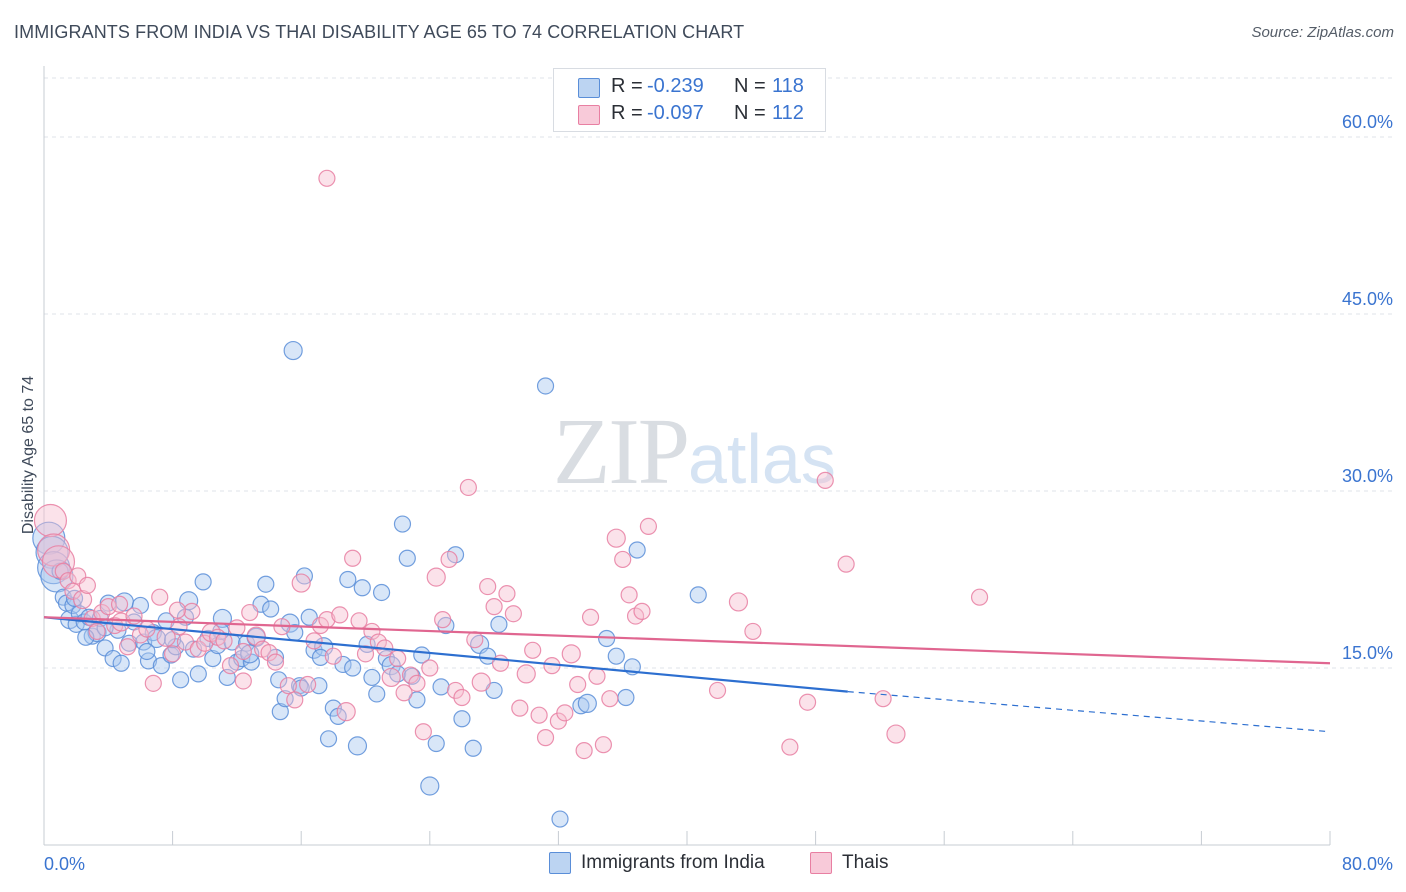 The image size is (1406, 892). I want to click on watermark: ZIPatlas, so click(694, 452).